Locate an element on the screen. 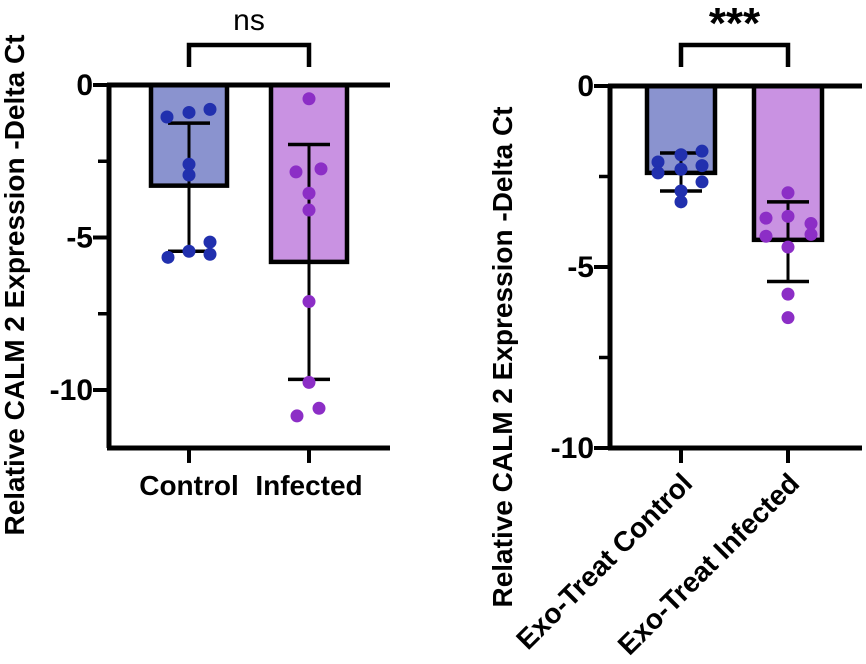  significance-label: ns is located at coordinates (249, 20).